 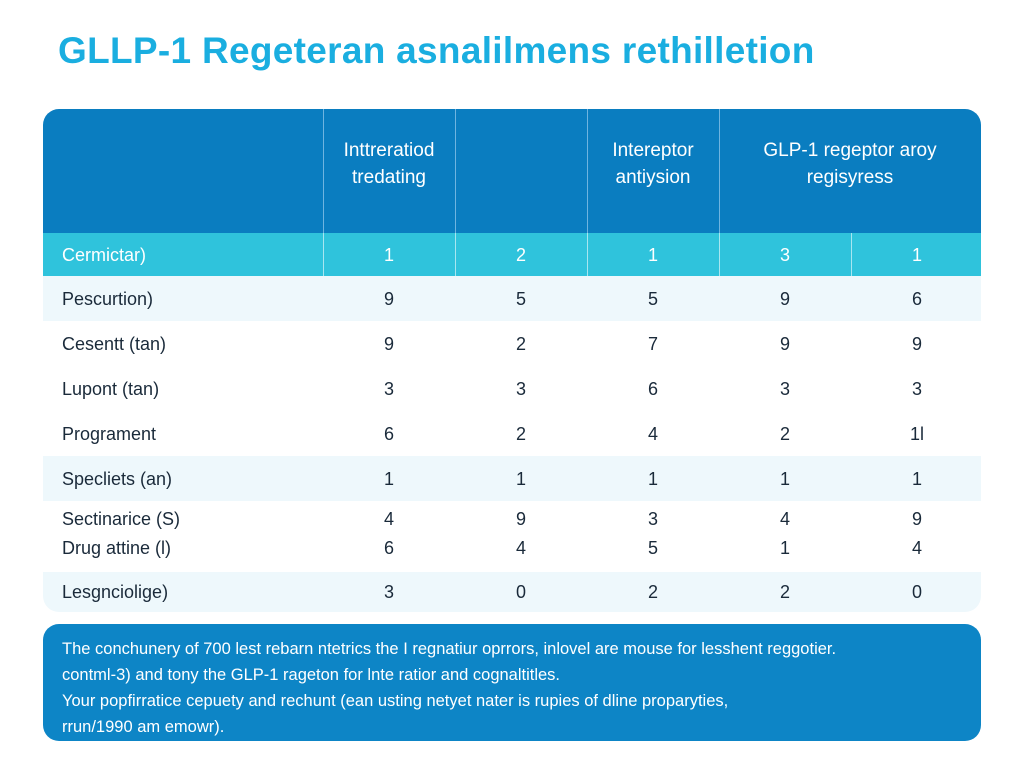 What do you see at coordinates (512, 592) in the screenshot?
I see `table-row: Lesgnciolige) 3 0 2 2 0` at bounding box center [512, 592].